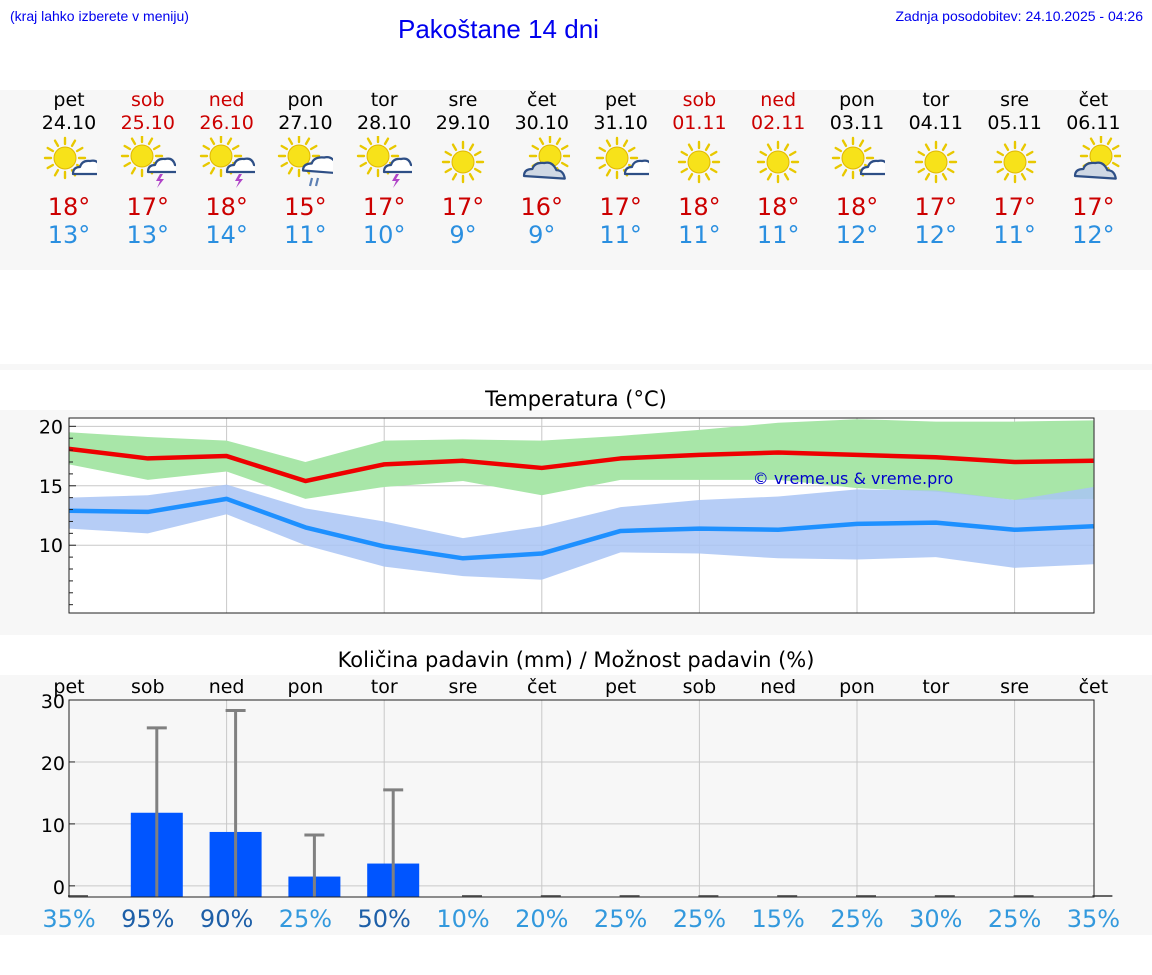 The image size is (1152, 975). Describe the element at coordinates (226, 123) in the screenshot. I see `day-date: 26.10` at that location.